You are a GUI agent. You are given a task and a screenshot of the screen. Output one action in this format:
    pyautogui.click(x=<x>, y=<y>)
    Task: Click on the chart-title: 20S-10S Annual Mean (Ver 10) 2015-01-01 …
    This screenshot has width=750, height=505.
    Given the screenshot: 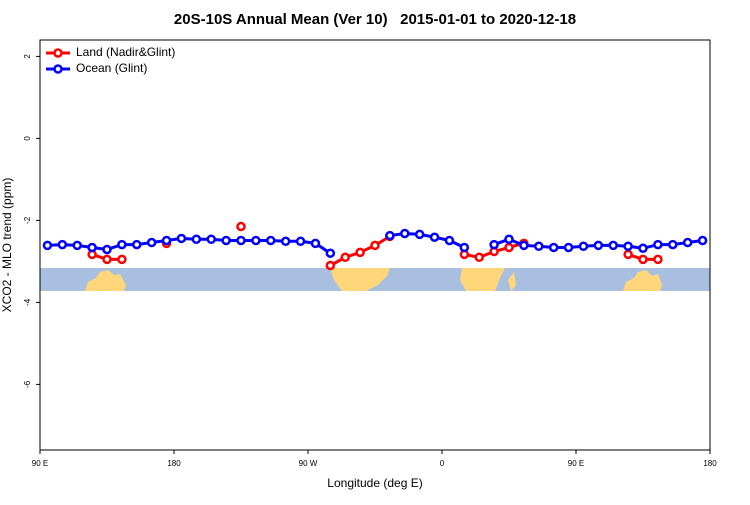 What is the action you would take?
    pyautogui.click(x=375, y=19)
    